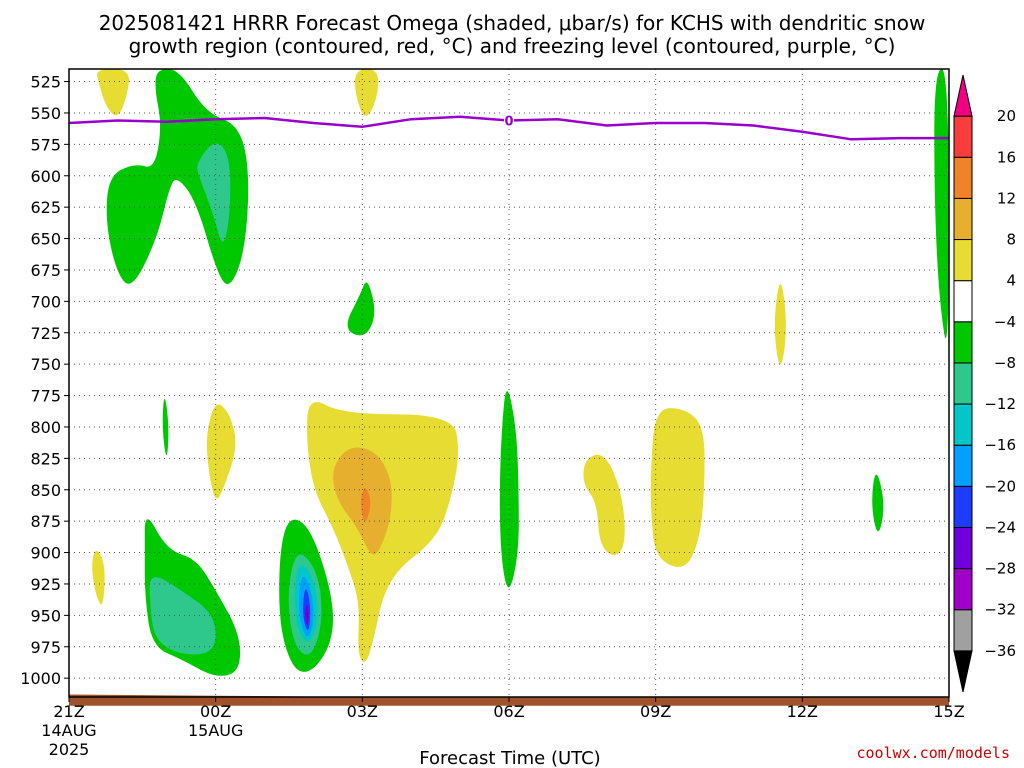  What do you see at coordinates (45, 176) in the screenshot?
I see `y-tick-label-600: 600` at bounding box center [45, 176].